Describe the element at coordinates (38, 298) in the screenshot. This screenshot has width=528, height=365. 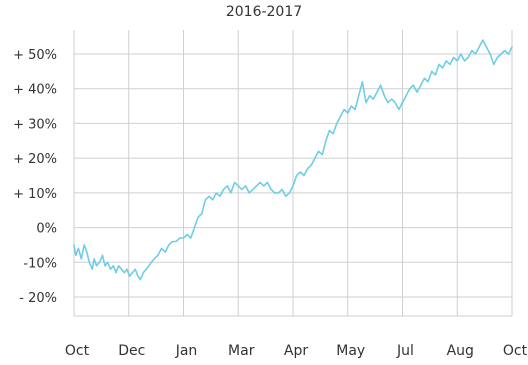
I see `y-tick-label: - 20%` at that location.